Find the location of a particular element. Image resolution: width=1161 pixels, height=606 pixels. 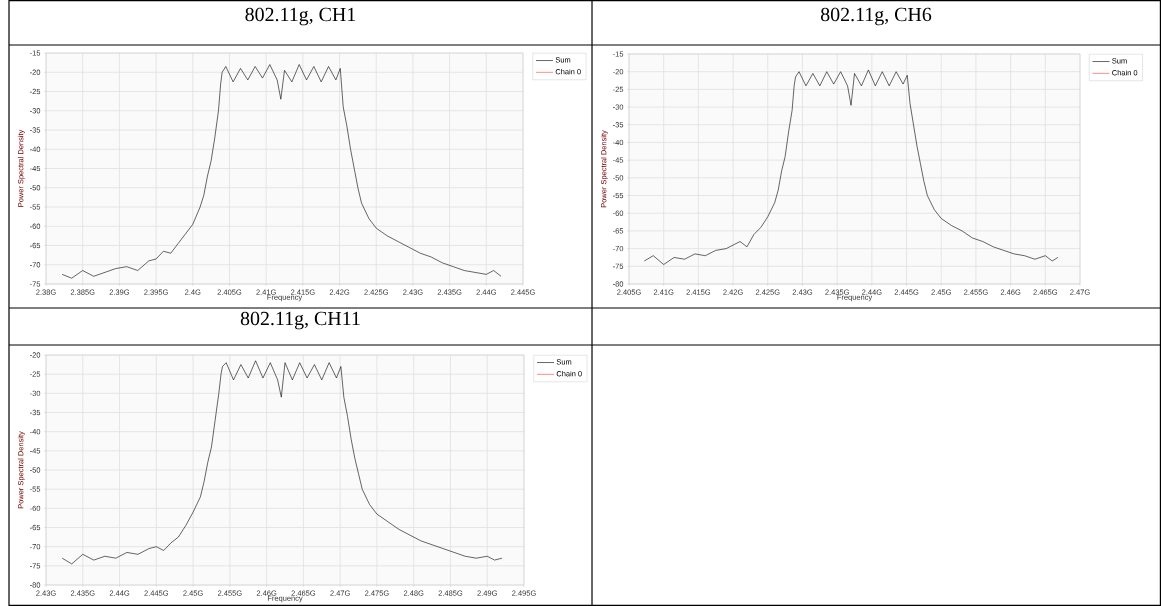

chart-title: 802.11g, CH1 is located at coordinates (300, 16).